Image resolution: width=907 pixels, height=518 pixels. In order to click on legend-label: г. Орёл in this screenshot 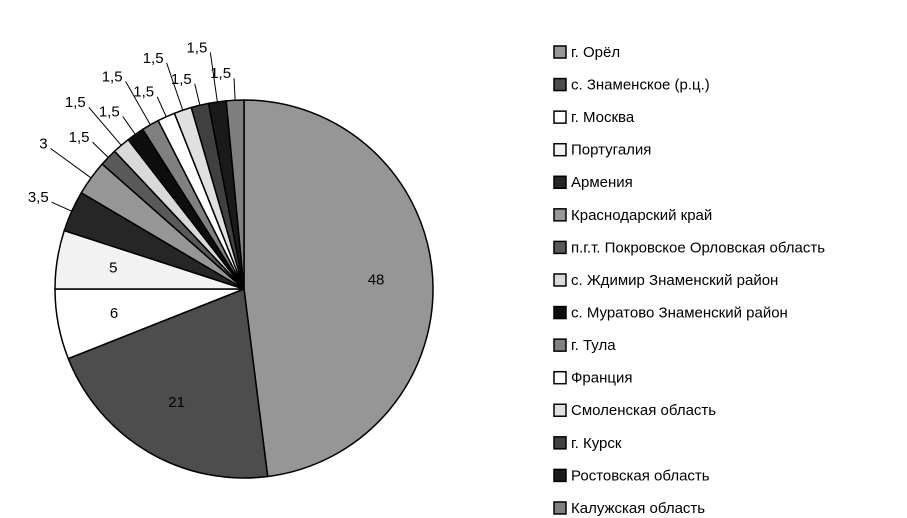, I will do `click(595, 52)`.